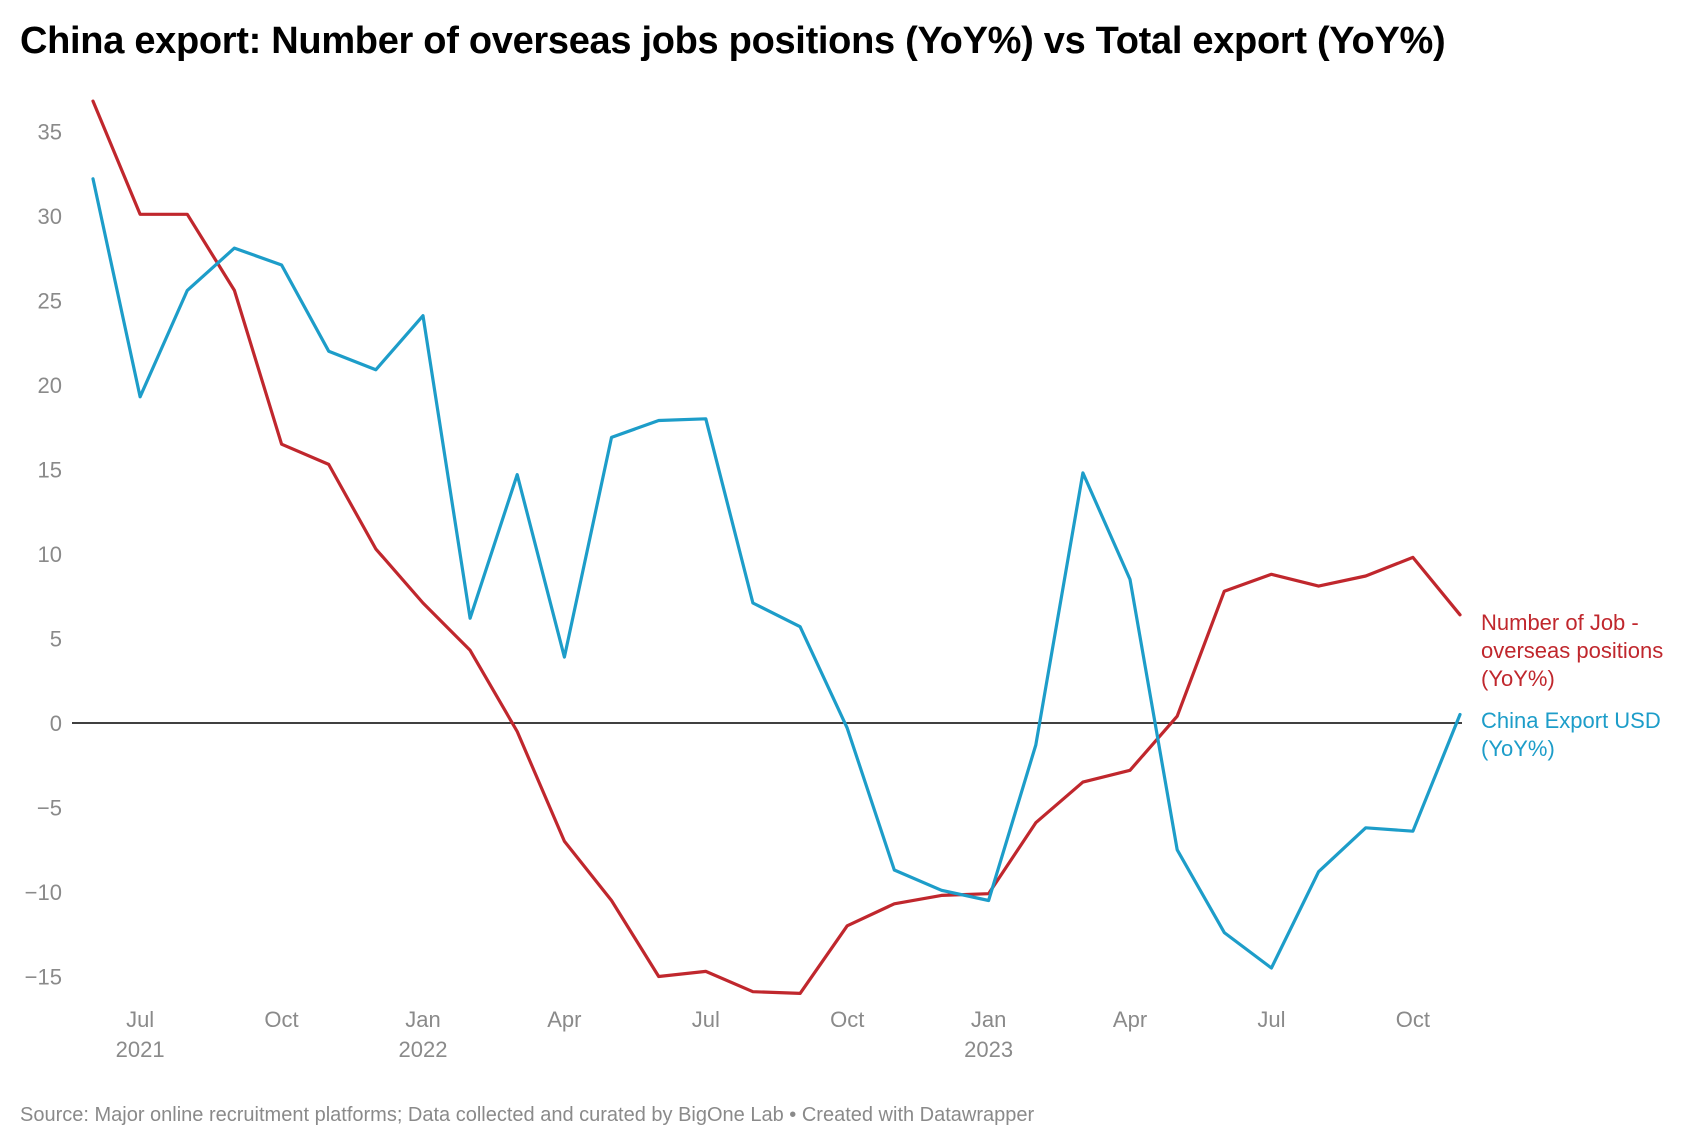 The image size is (1704, 1136). Describe the element at coordinates (50, 132) in the screenshot. I see `y-tick-label: 35` at that location.